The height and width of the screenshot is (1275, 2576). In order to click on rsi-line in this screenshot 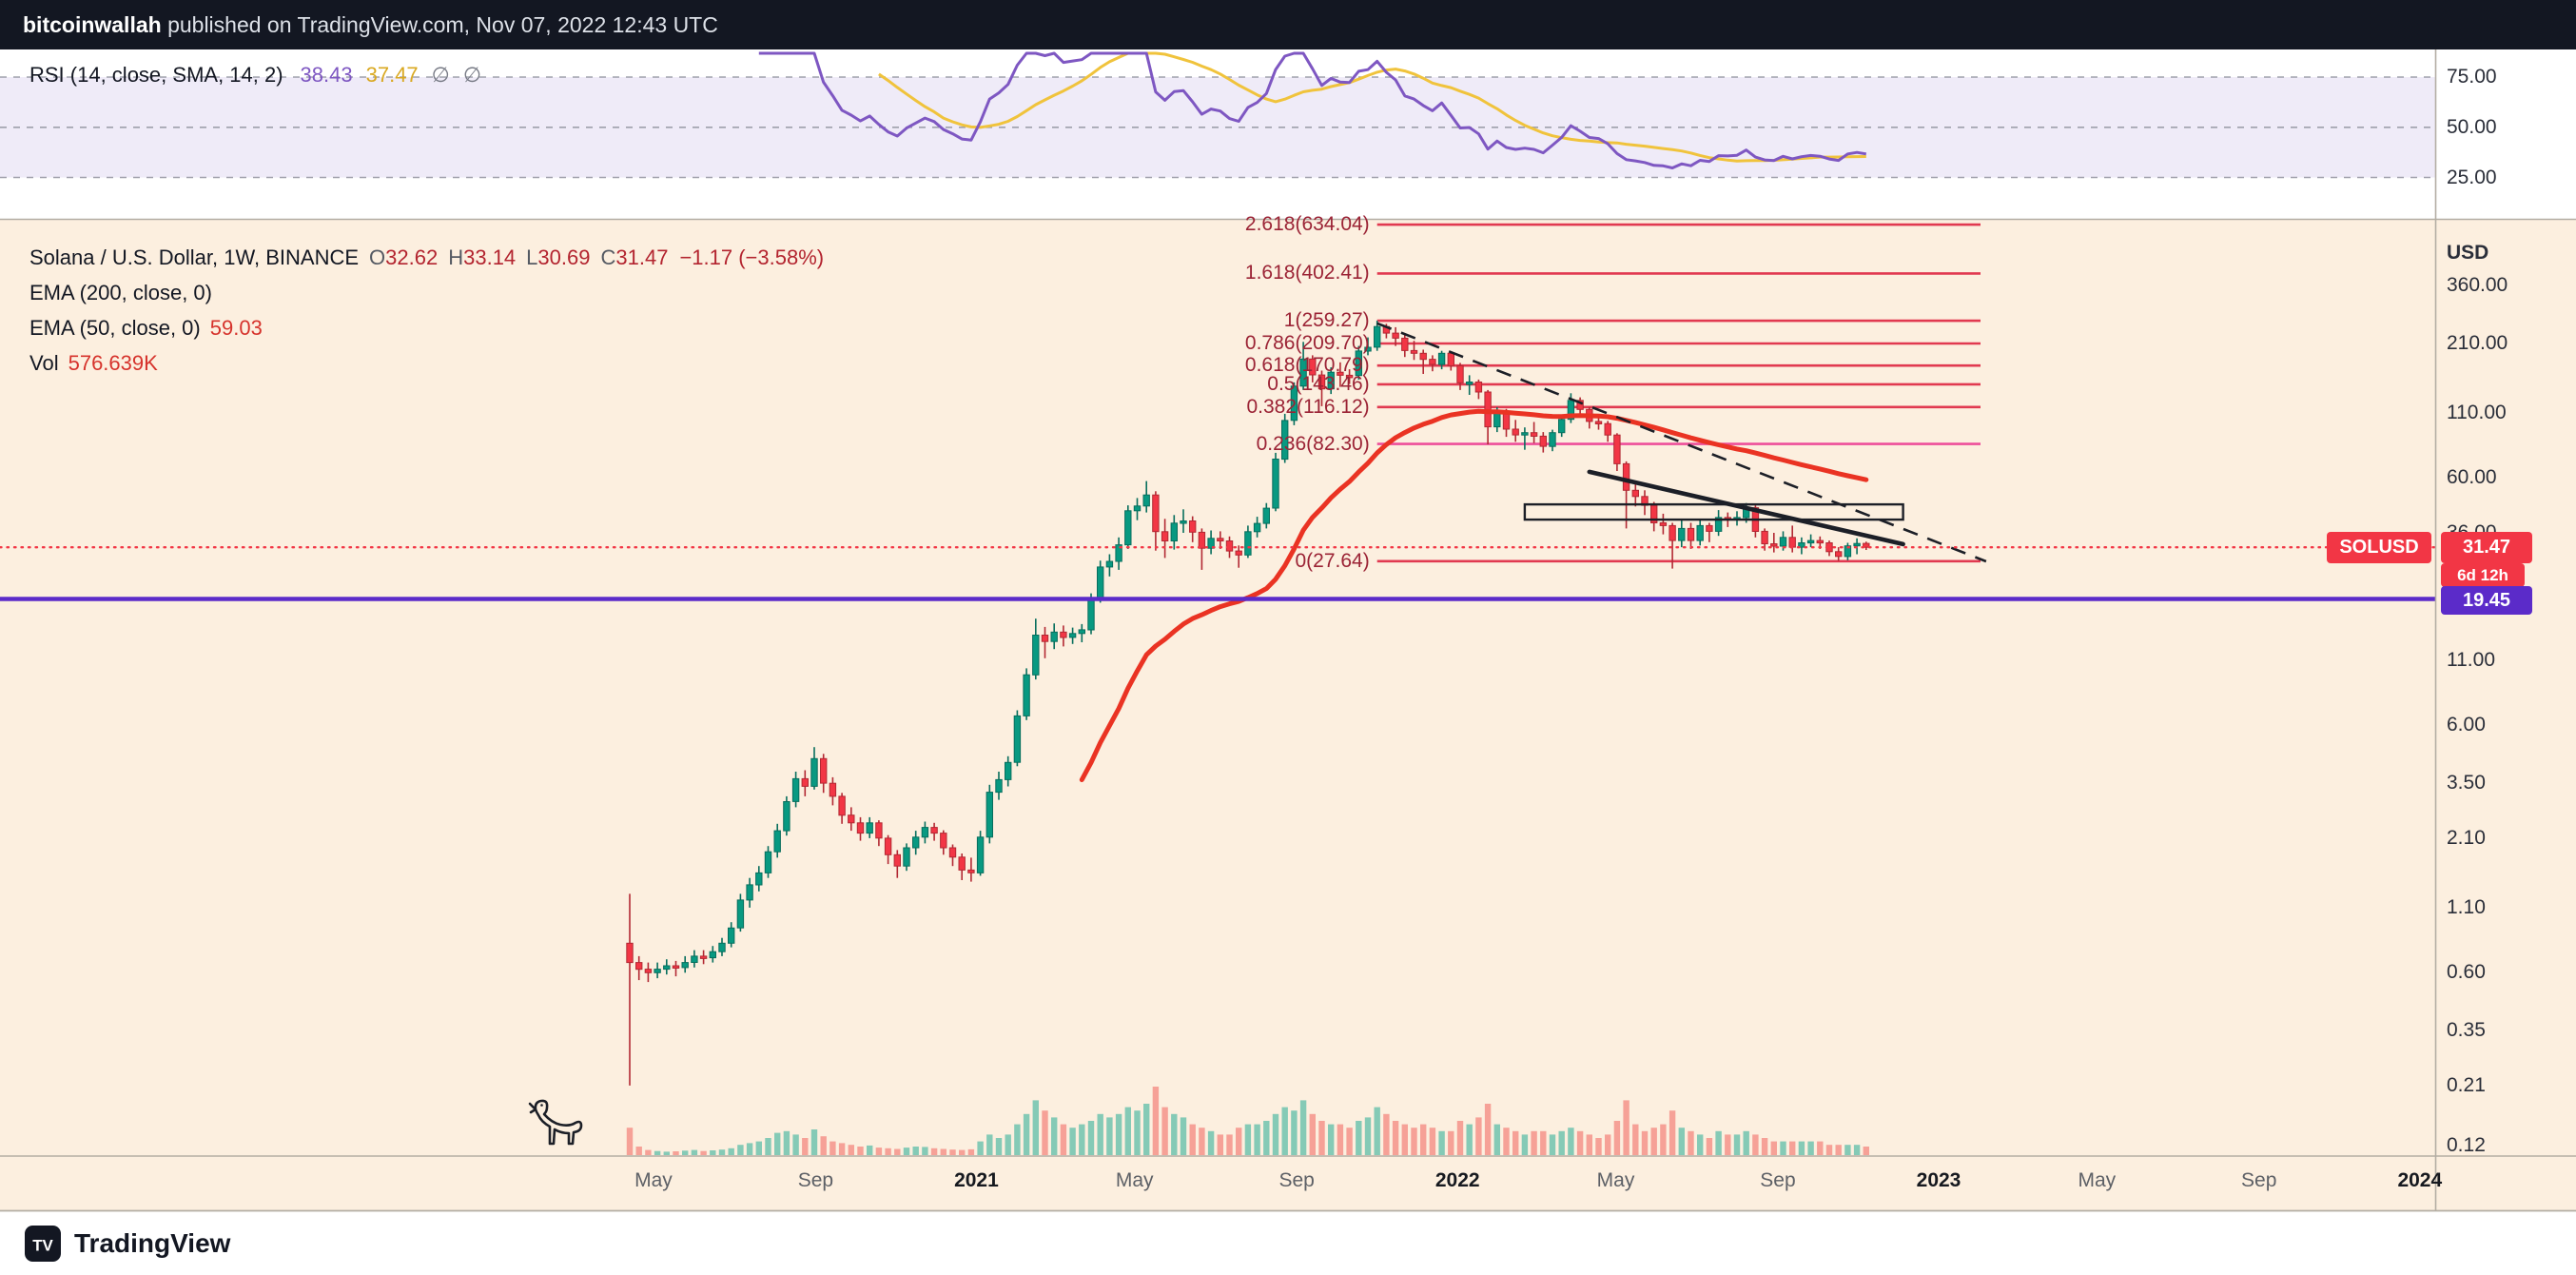, I will do `click(1312, 110)`.